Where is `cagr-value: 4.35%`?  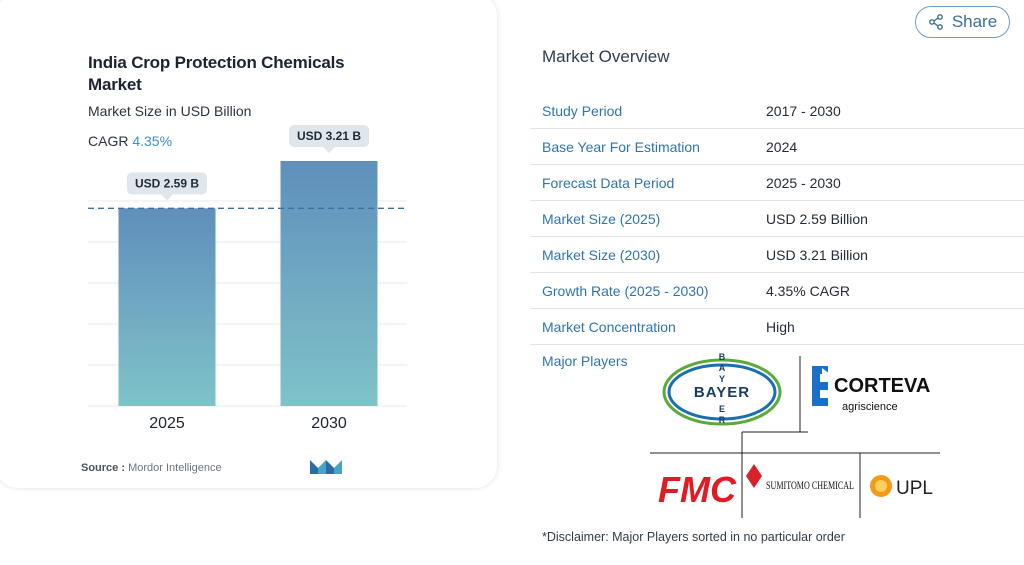 cagr-value: 4.35% is located at coordinates (152, 141).